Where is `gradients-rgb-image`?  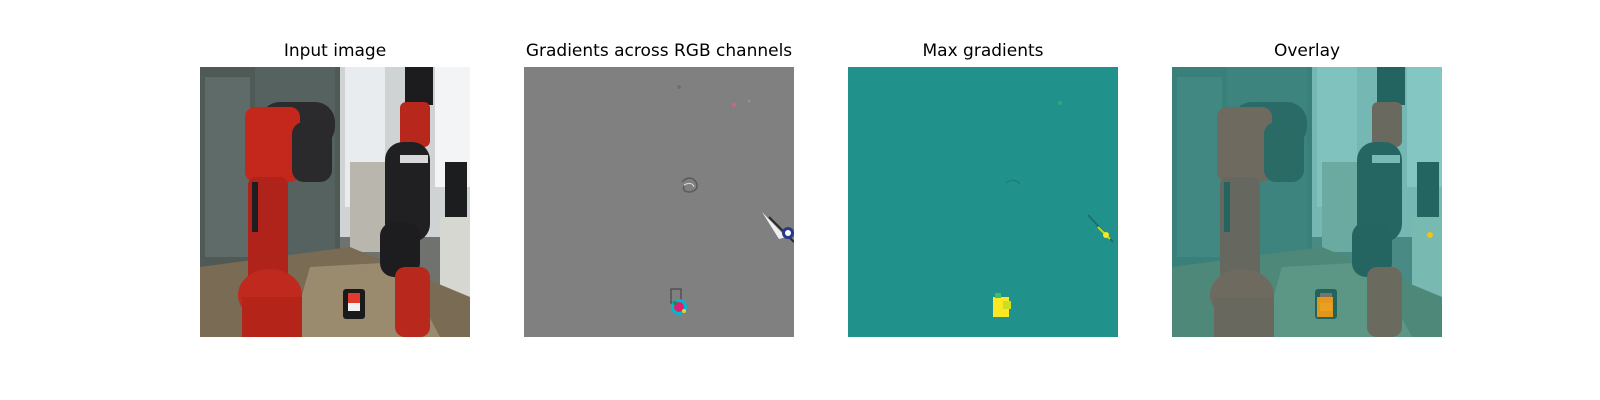 gradients-rgb-image is located at coordinates (659, 202).